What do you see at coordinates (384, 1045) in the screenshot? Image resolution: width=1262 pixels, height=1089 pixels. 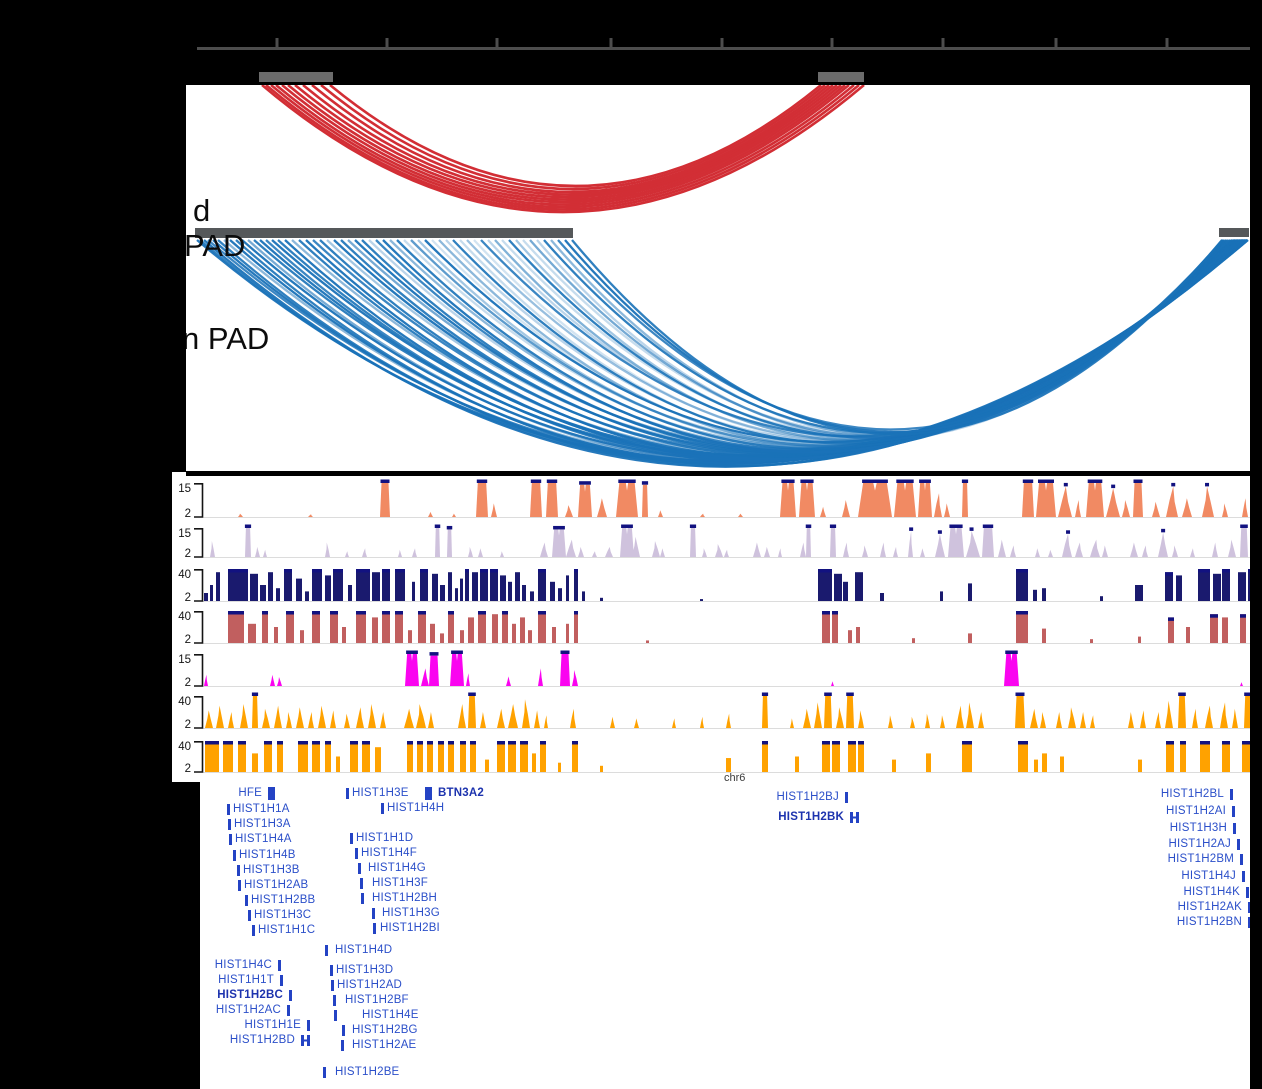 I see `gene-label: HIST1H2AE` at bounding box center [384, 1045].